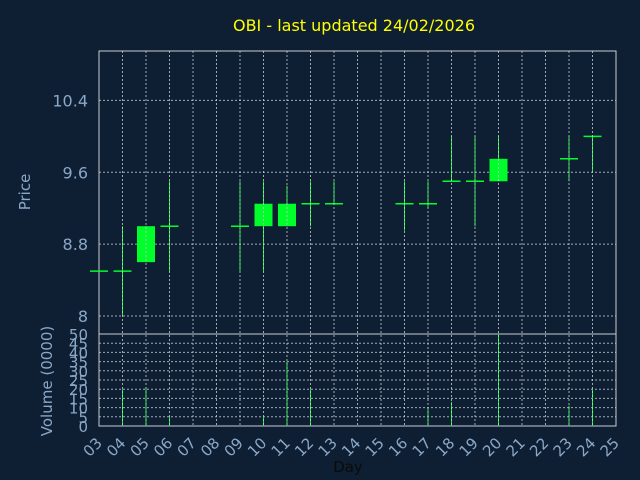 This screenshot has height=480, width=640. I want to click on volume-tick-label: 50, so click(78, 335).